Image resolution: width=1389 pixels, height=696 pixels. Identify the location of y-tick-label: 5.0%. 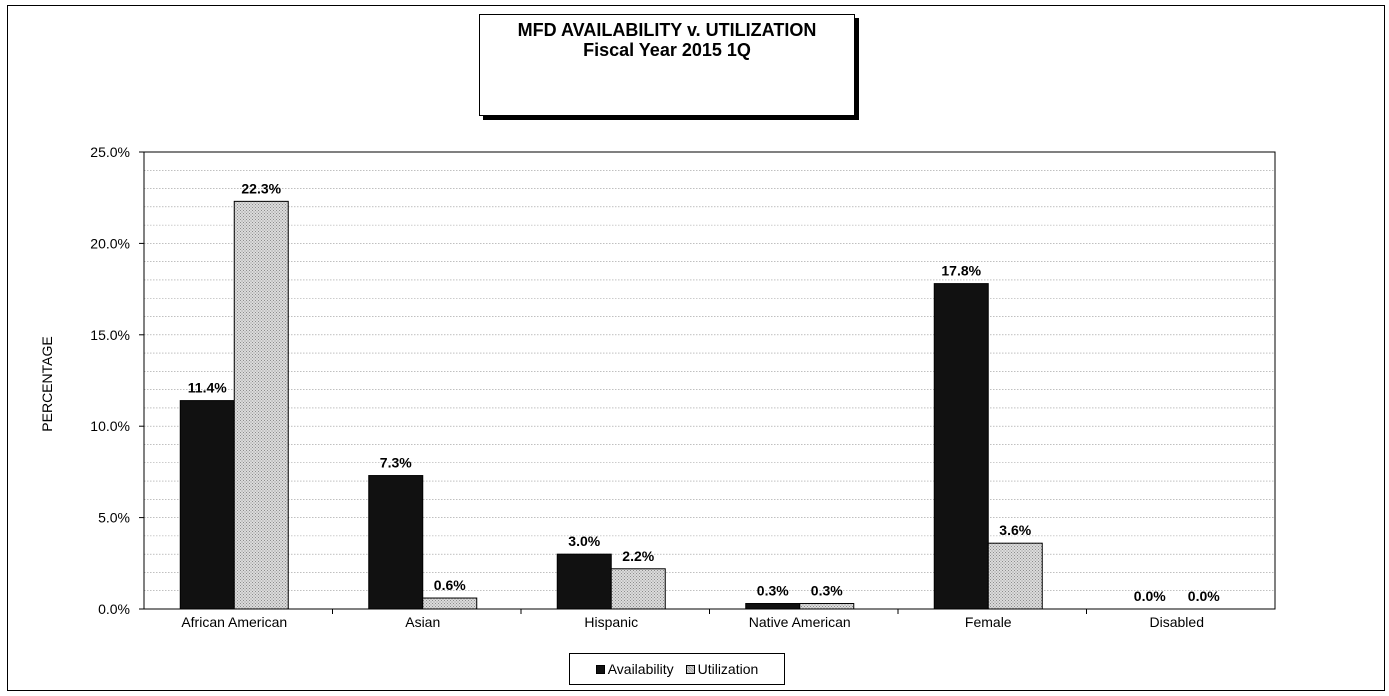
(114, 518).